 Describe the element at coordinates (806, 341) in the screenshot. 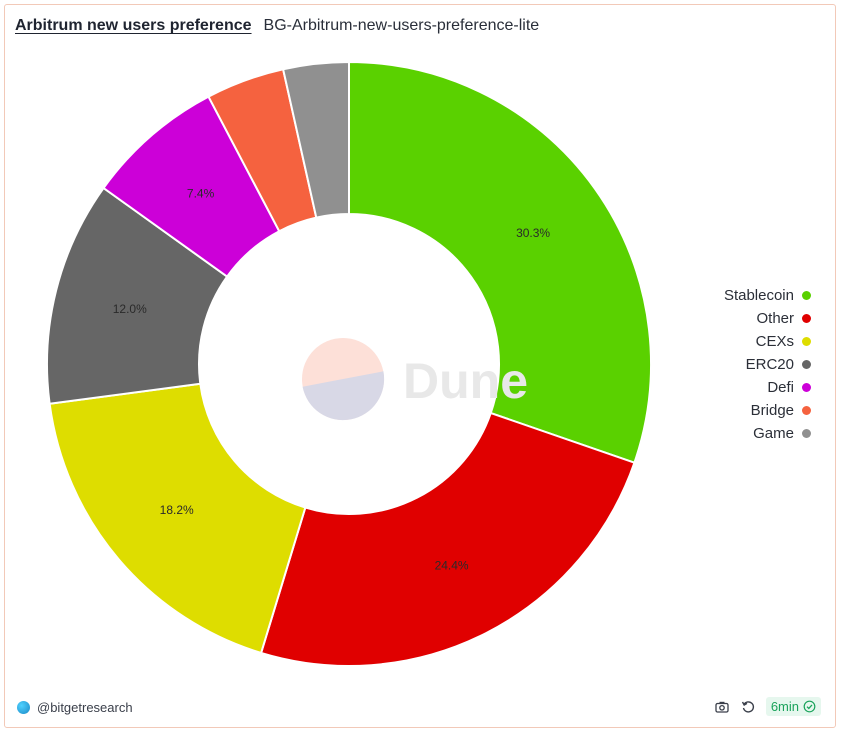

I see `legend-swatch-cexs` at that location.